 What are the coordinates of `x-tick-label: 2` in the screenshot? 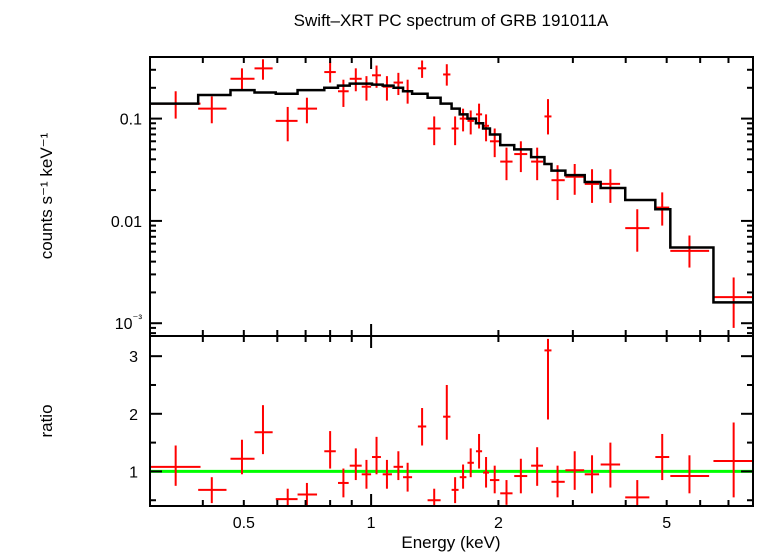 It's located at (498, 523).